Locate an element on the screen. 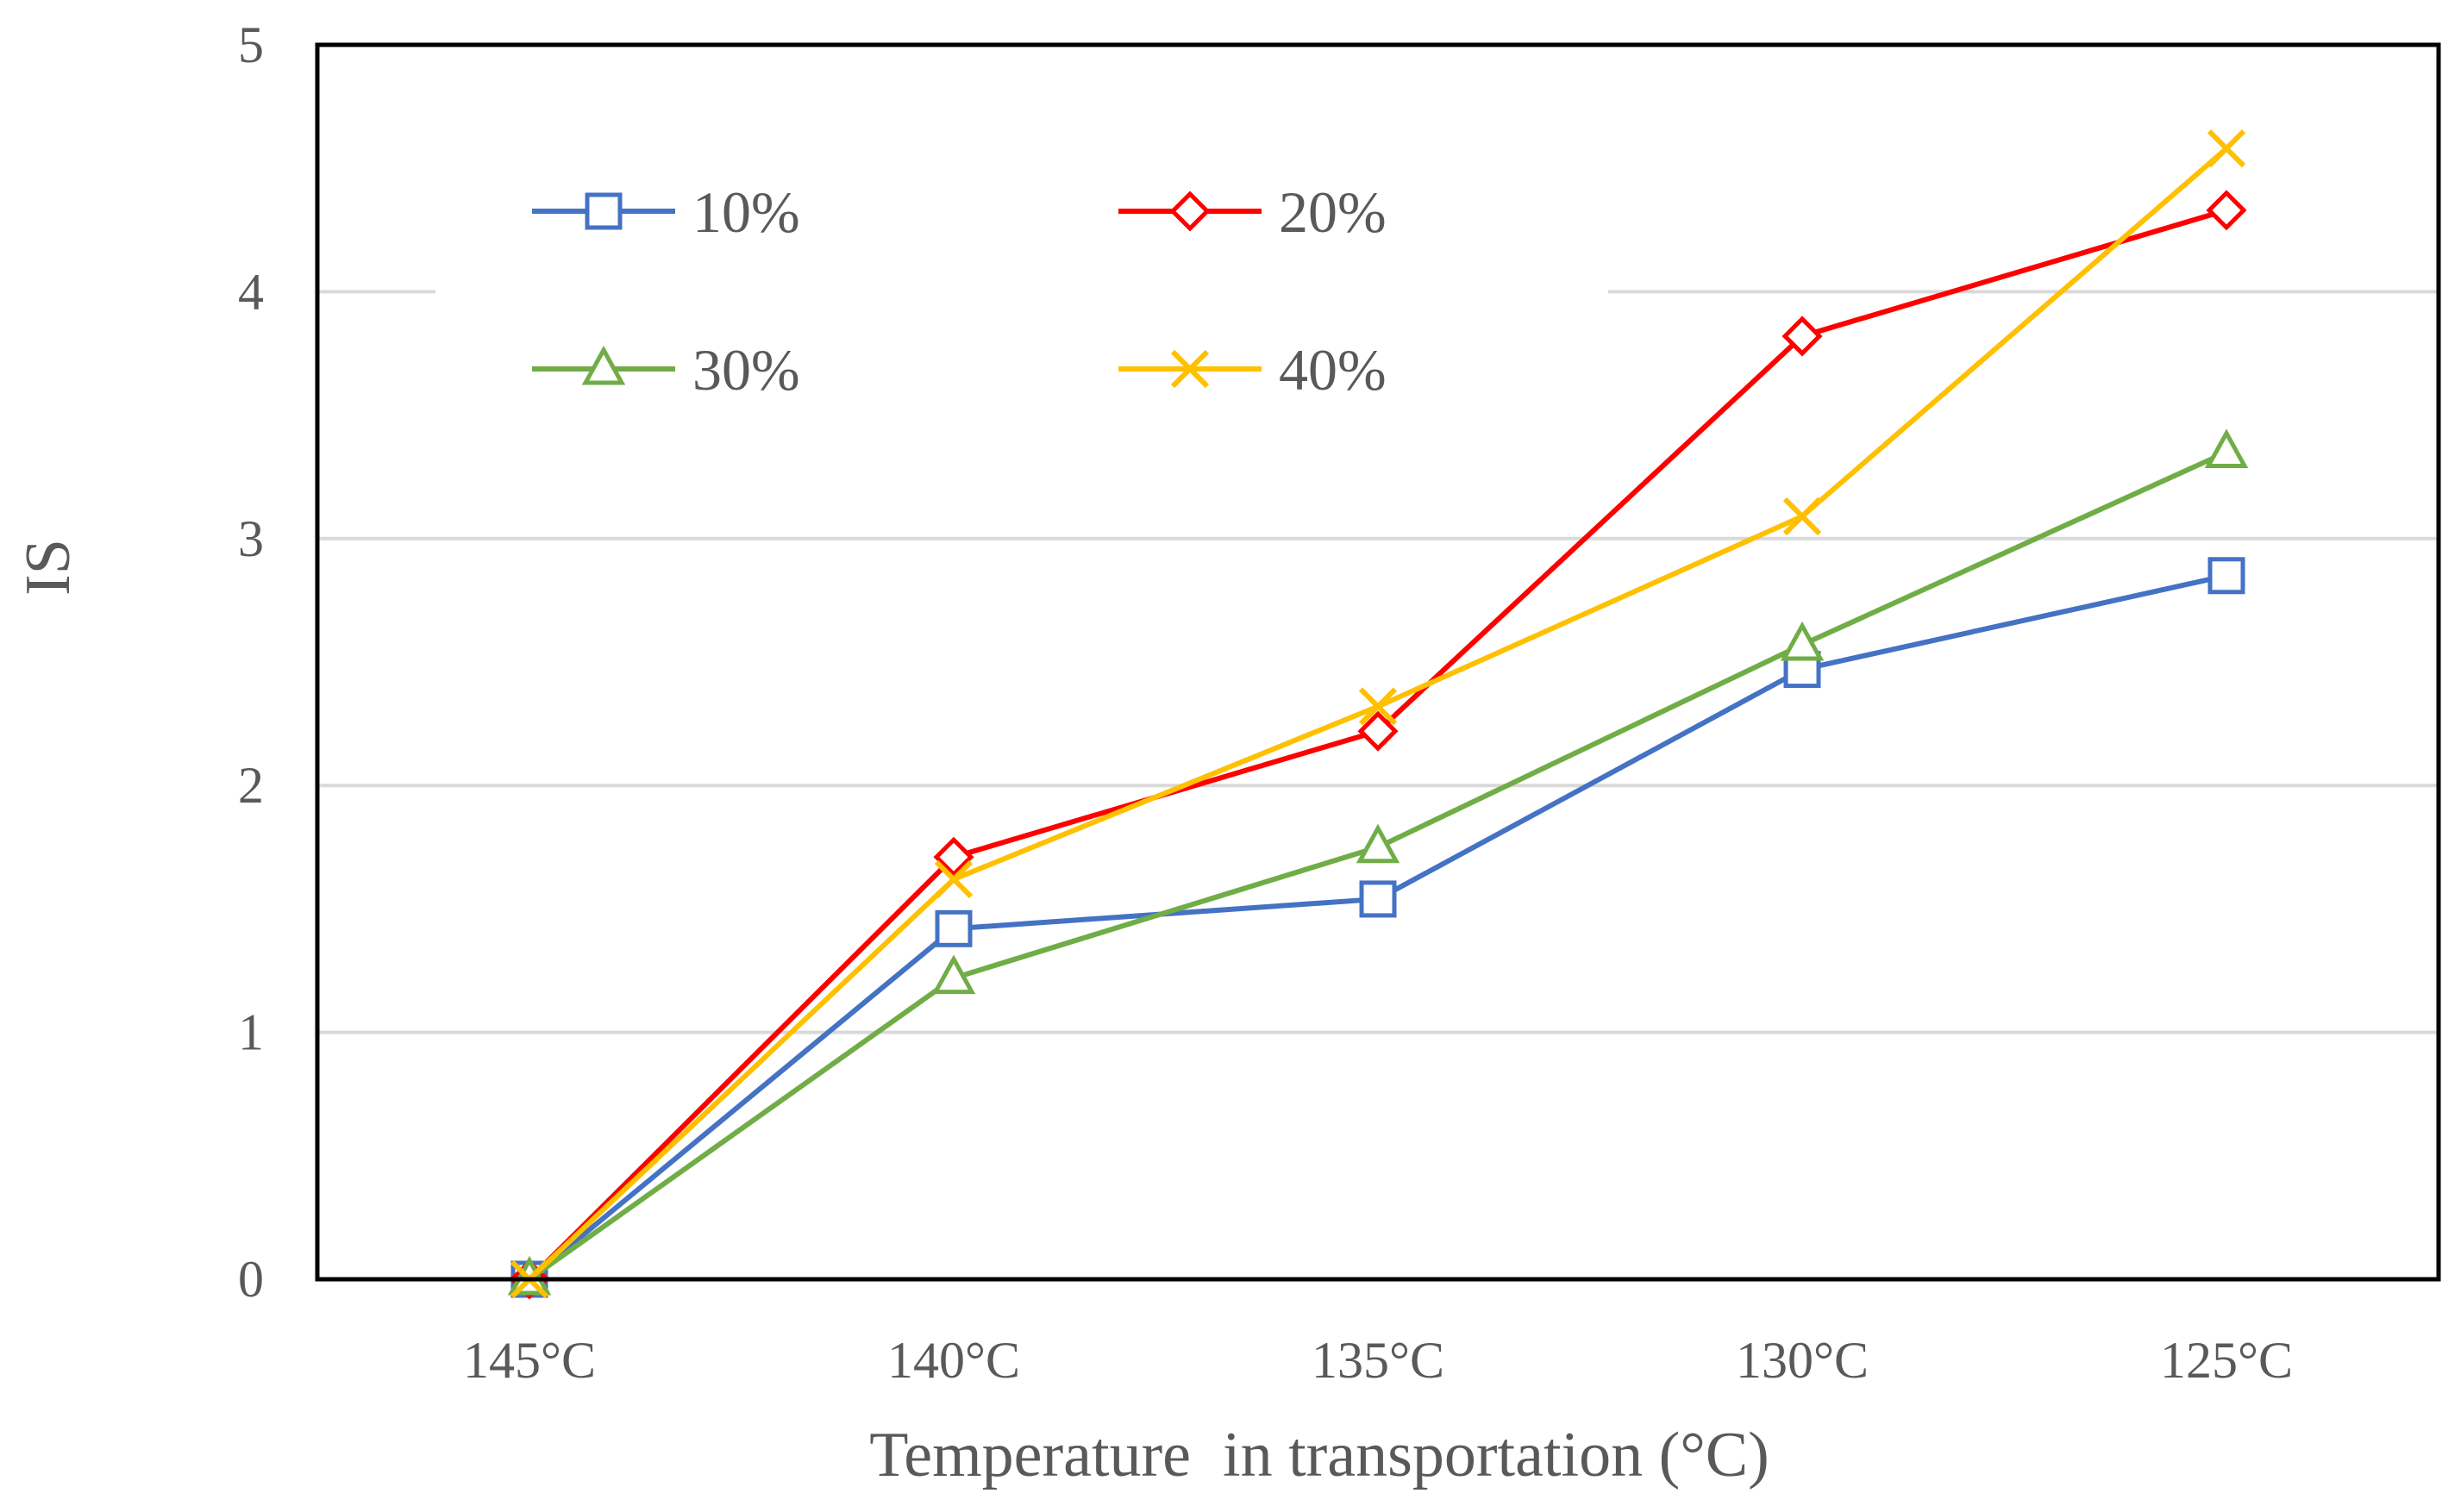 The width and height of the screenshot is (2461, 1512). y-tick-label: 5 is located at coordinates (251, 44).